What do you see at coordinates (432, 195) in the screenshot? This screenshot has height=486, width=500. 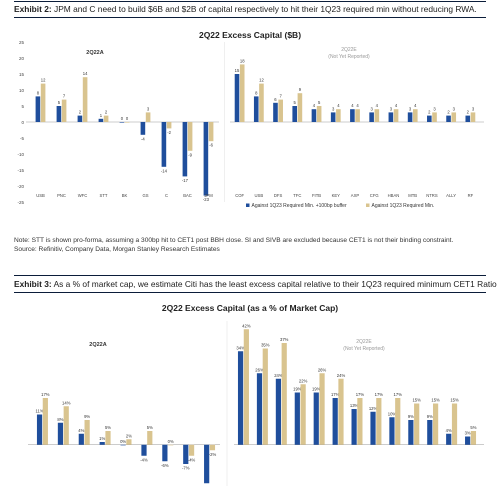 I see `category-label: NTRS` at bounding box center [432, 195].